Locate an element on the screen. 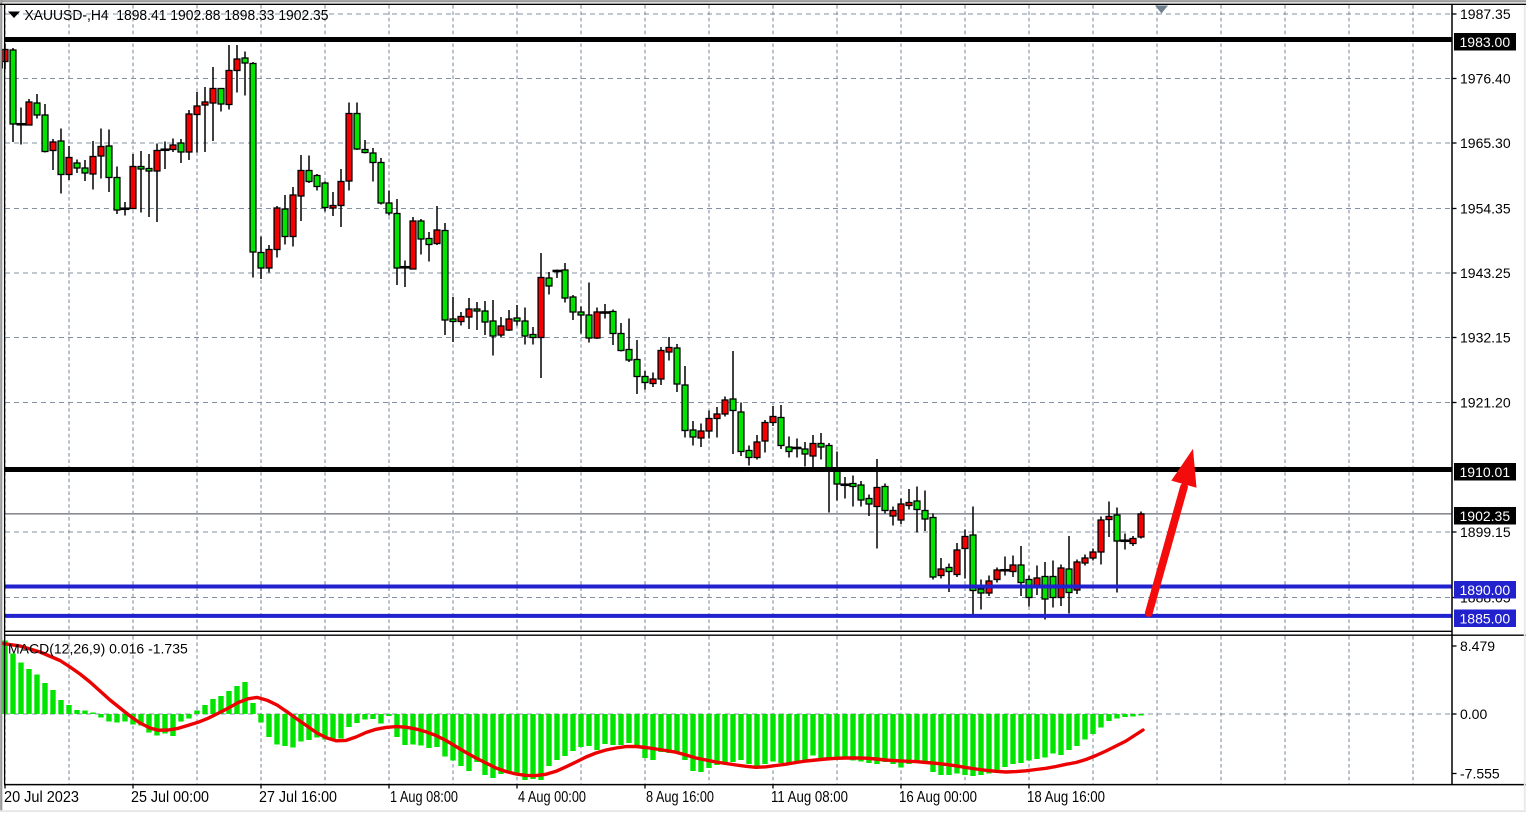 Image resolution: width=1526 pixels, height=813 pixels. svg-text: 18 Aug 16:00 is located at coordinates (1066, 797).